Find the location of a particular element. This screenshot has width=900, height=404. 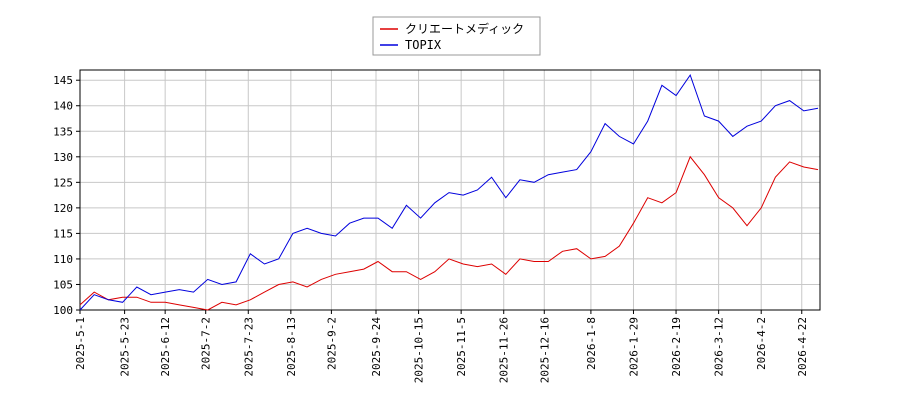

x-tick-label: 2025-9-24 is located at coordinates (376, 347).